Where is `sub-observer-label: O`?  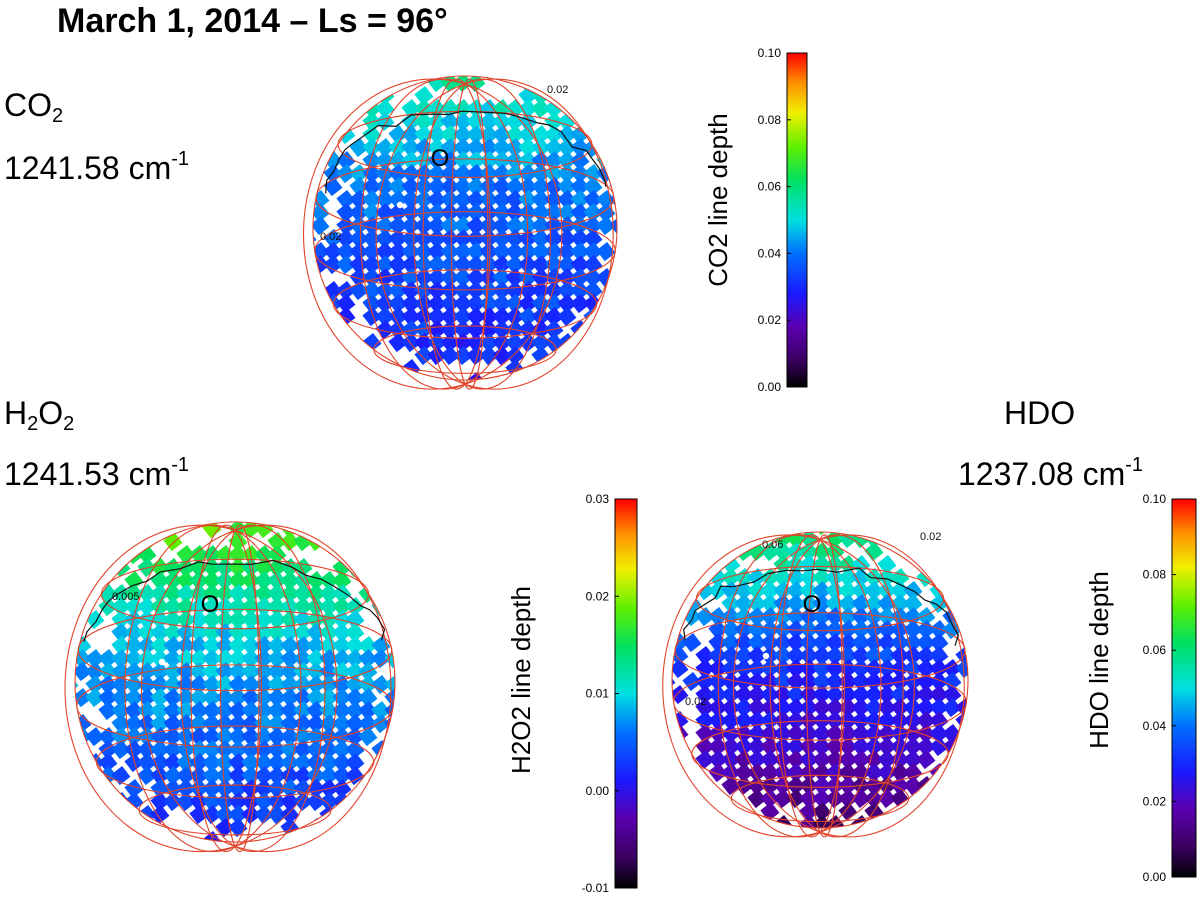 sub-observer-label: O is located at coordinates (812, 604).